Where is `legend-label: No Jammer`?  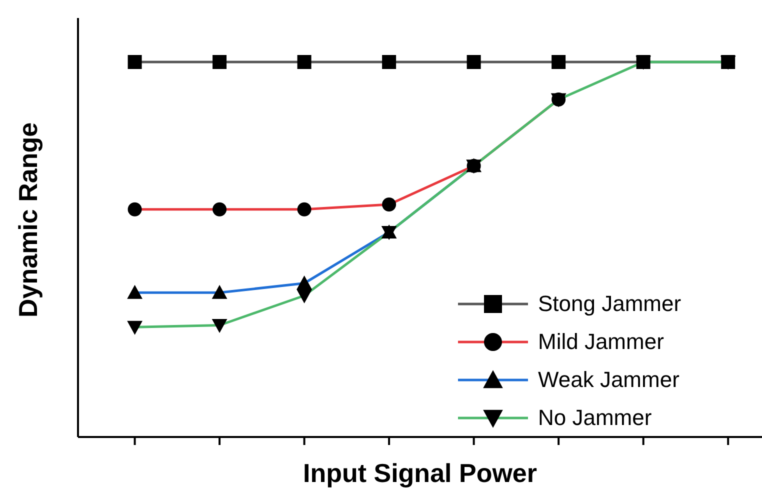 legend-label: No Jammer is located at coordinates (595, 418).